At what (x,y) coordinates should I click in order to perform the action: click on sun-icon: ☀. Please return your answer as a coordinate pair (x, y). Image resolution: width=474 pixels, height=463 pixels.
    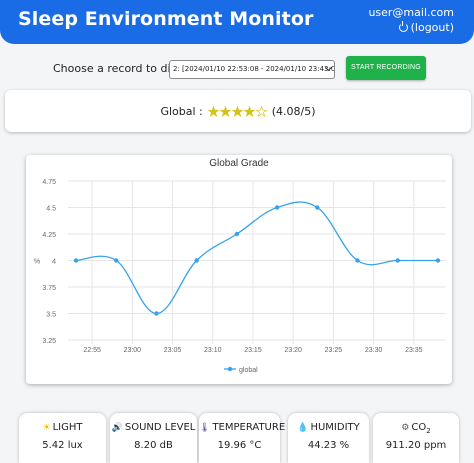
    Looking at the image, I should click on (46, 428).